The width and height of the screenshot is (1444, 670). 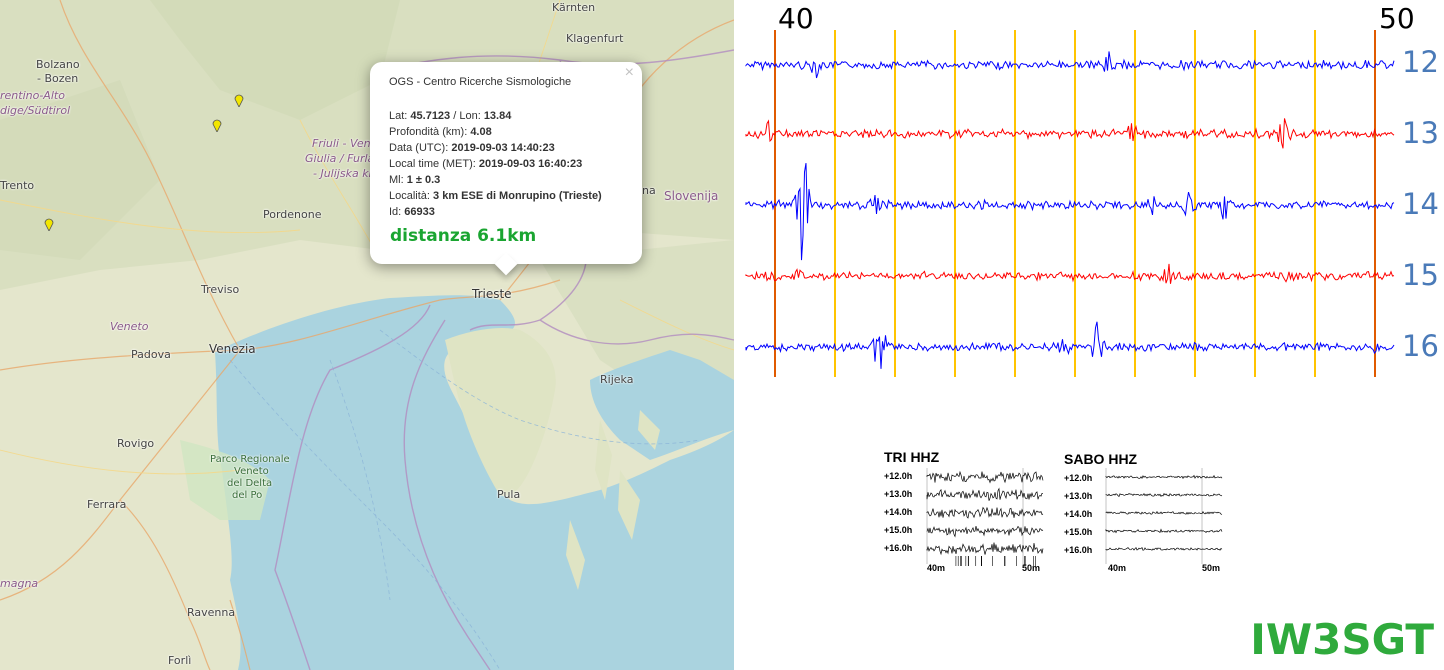 I want to click on sabo-row-label: +15.0h, so click(x=1078, y=532).